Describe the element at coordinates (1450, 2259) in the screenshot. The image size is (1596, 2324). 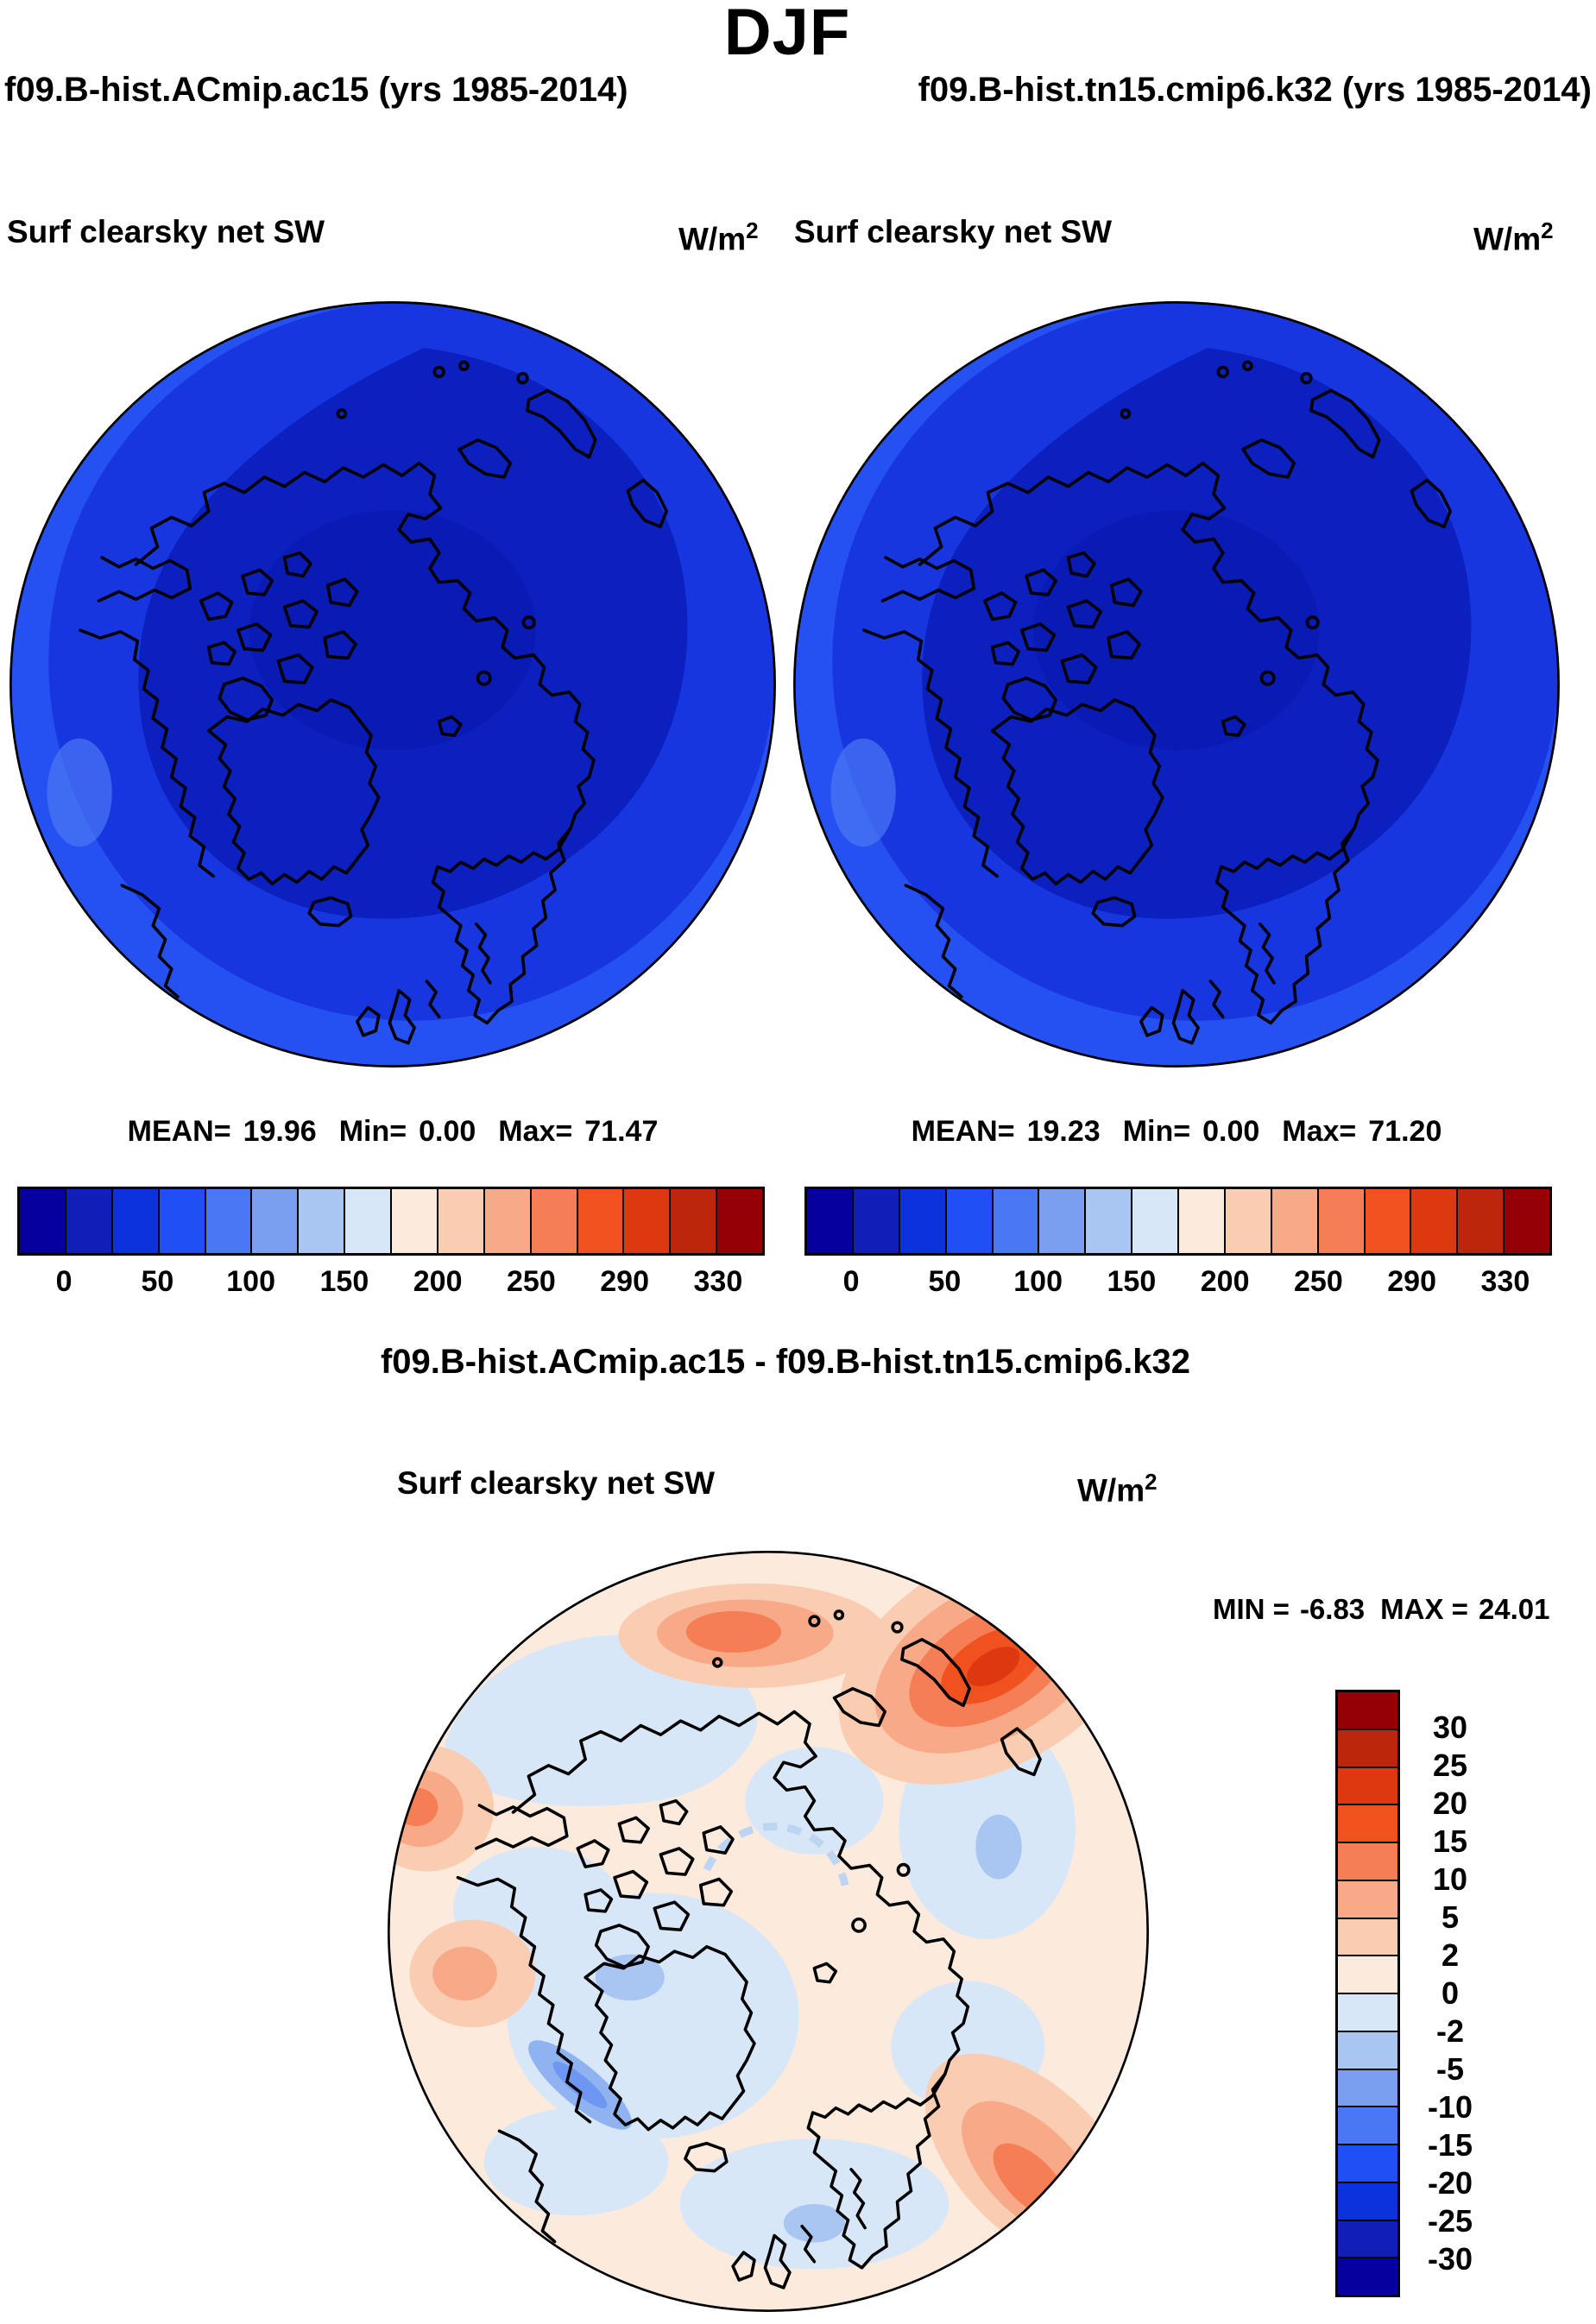
I see `colorbar-tick-label: -30` at that location.